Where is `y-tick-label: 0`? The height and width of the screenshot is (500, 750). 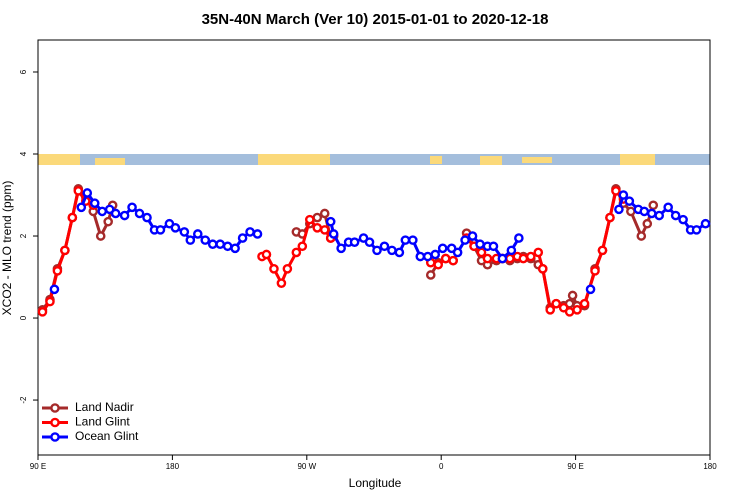 y-tick-label: 0 is located at coordinates (23, 317).